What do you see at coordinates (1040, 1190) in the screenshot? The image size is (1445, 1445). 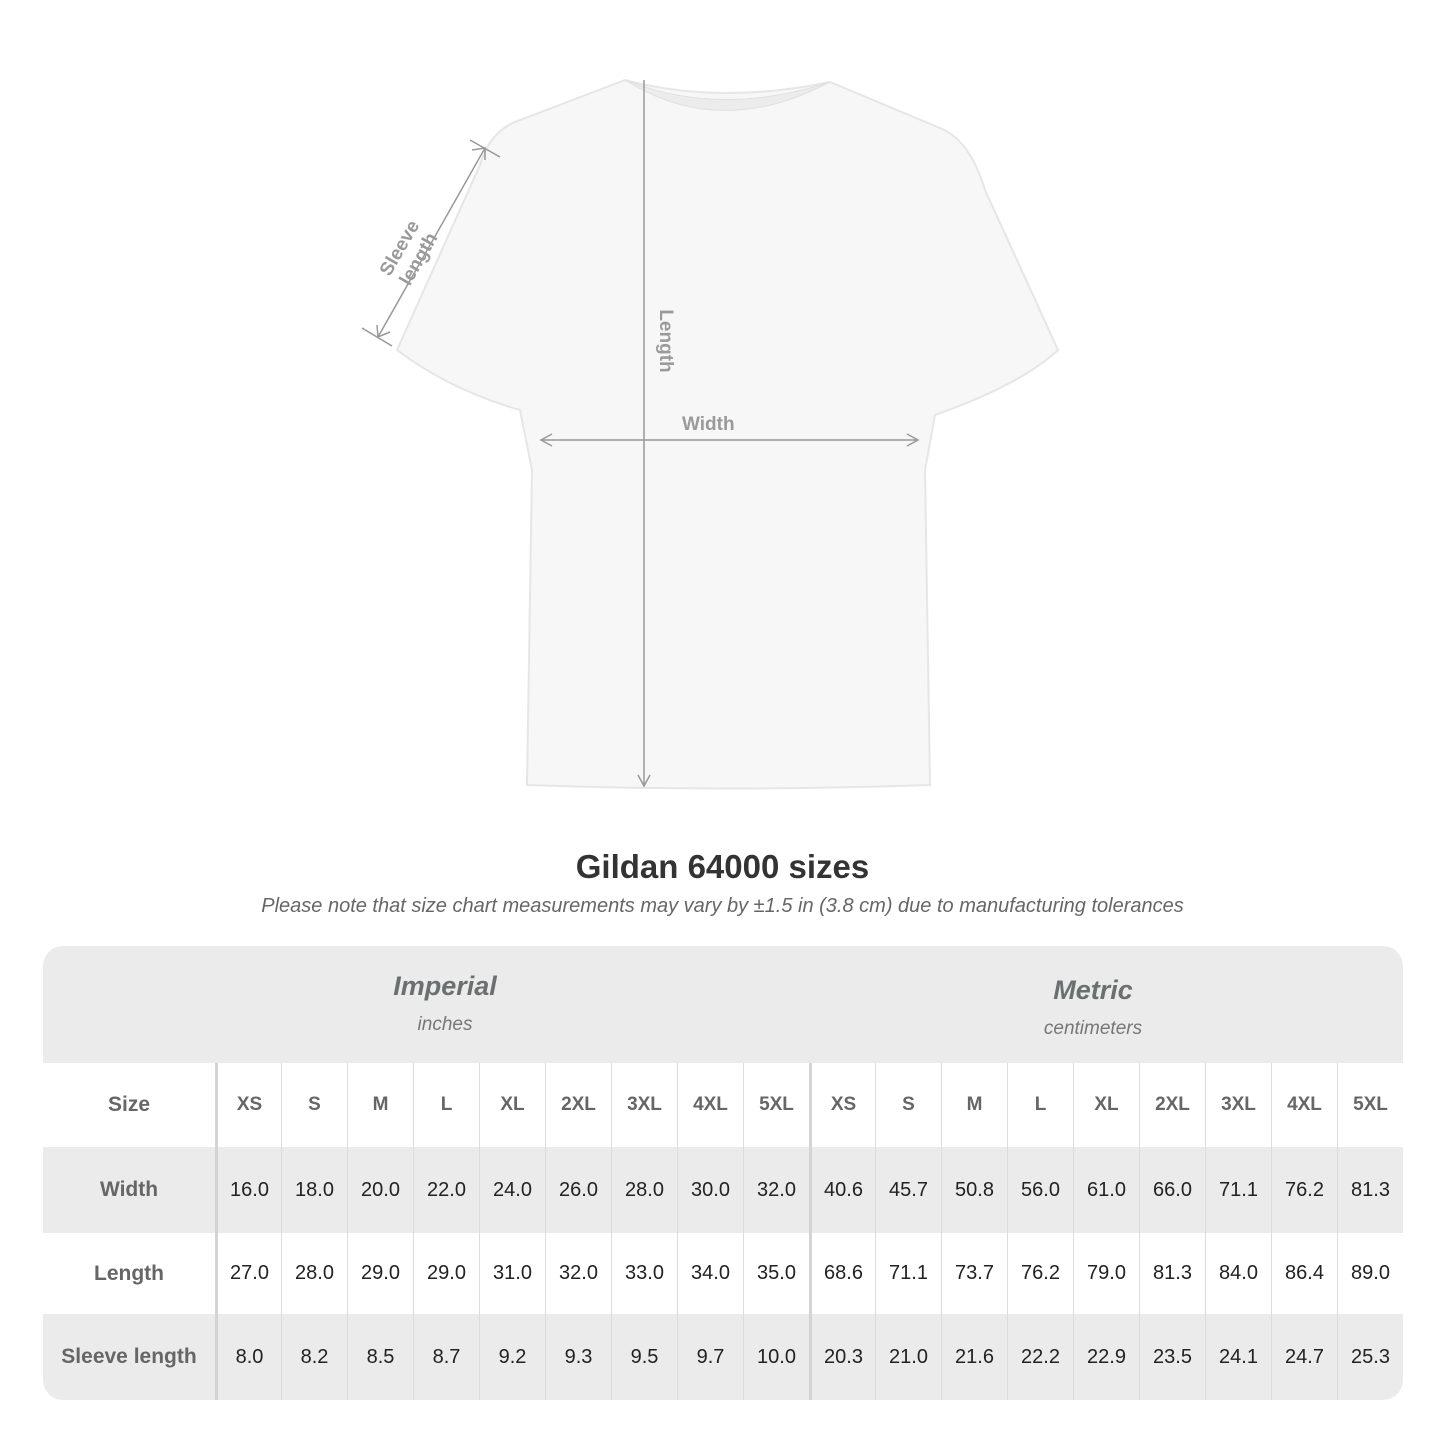 I see `table-cell: 56.0` at bounding box center [1040, 1190].